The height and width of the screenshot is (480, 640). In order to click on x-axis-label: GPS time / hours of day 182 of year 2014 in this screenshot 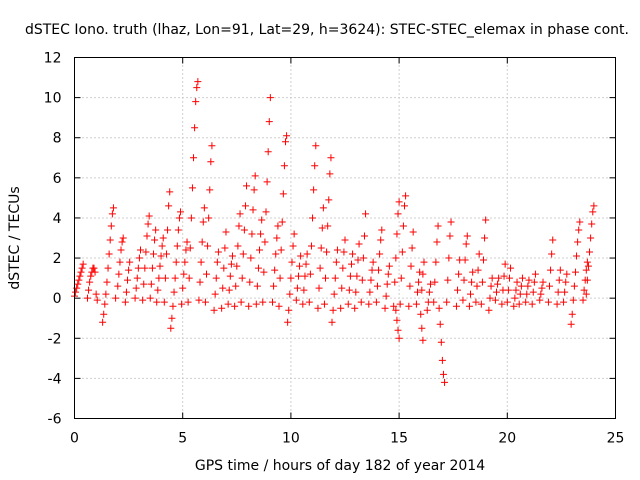, I will do `click(340, 466)`.